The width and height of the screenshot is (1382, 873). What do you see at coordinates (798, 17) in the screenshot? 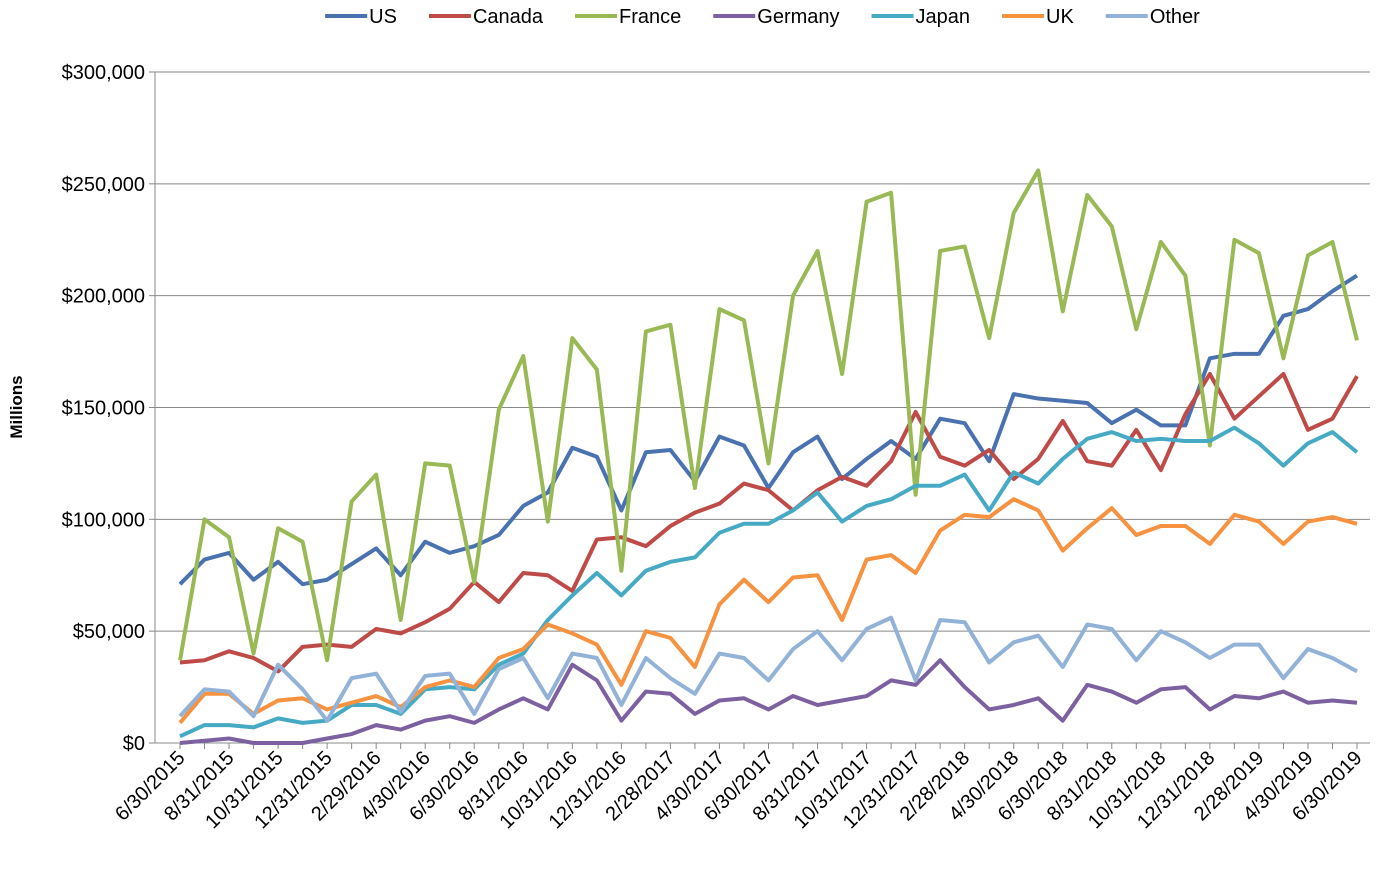
I see `legend-label: Germany` at bounding box center [798, 17].